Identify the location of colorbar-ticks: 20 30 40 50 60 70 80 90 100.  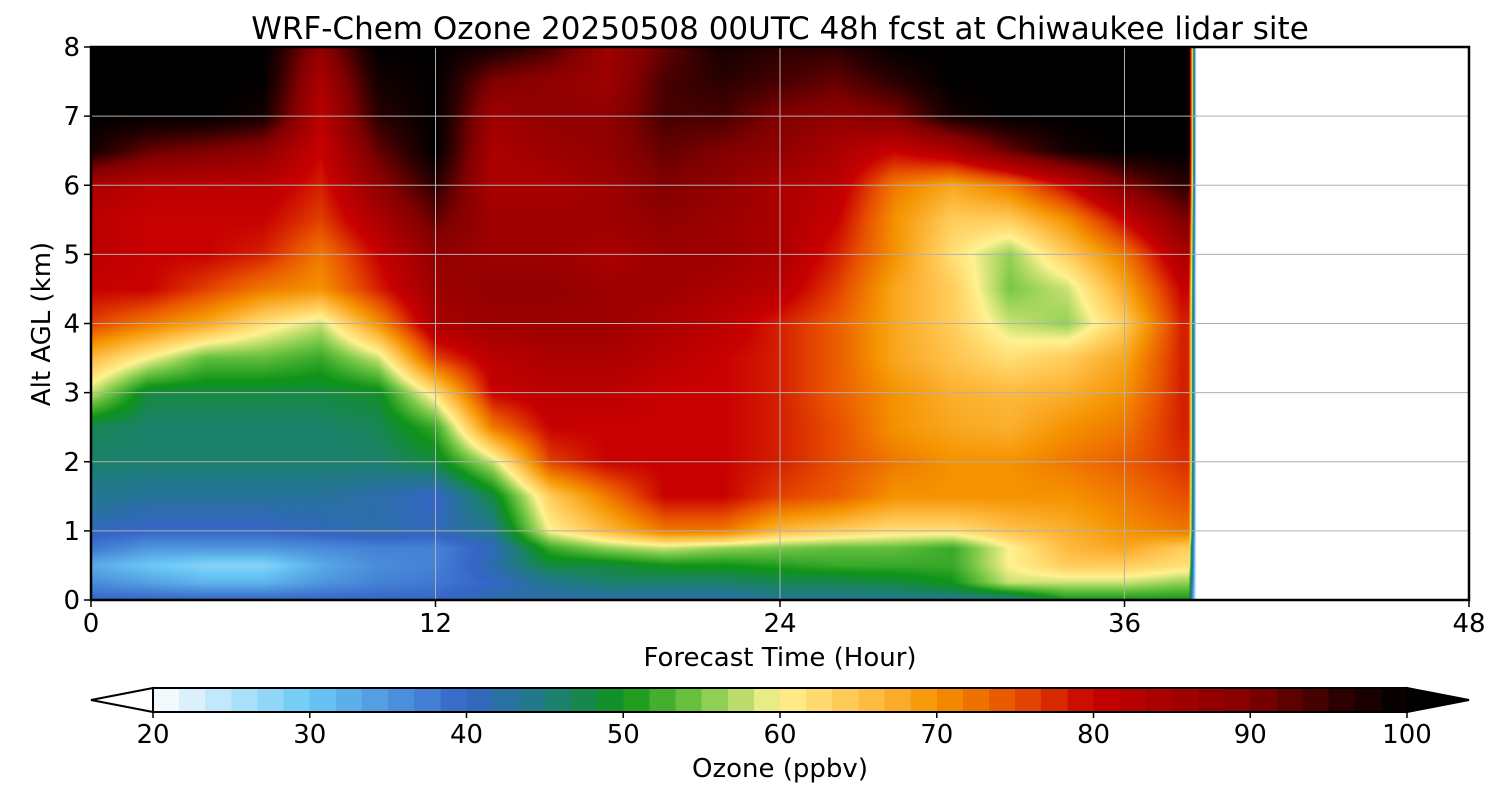
(784, 731).